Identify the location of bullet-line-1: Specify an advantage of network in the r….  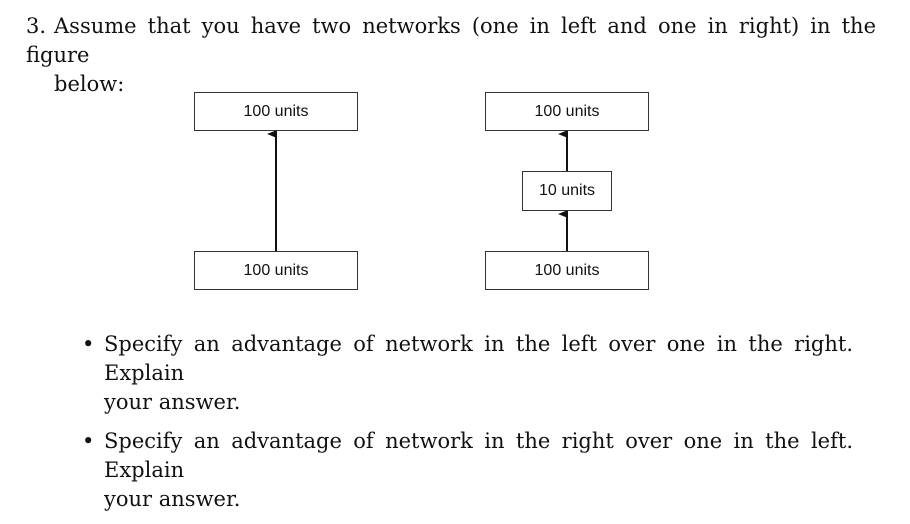
(478, 455).